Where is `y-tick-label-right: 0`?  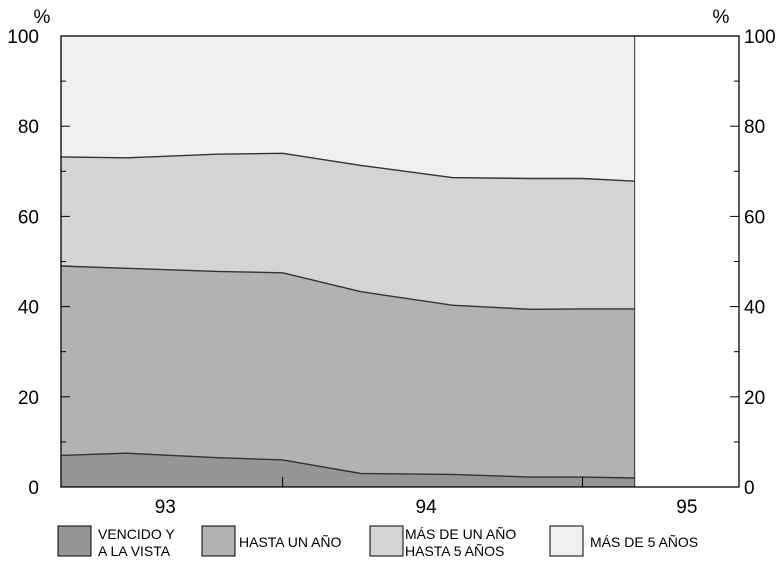
y-tick-label-right: 0 is located at coordinates (749, 488).